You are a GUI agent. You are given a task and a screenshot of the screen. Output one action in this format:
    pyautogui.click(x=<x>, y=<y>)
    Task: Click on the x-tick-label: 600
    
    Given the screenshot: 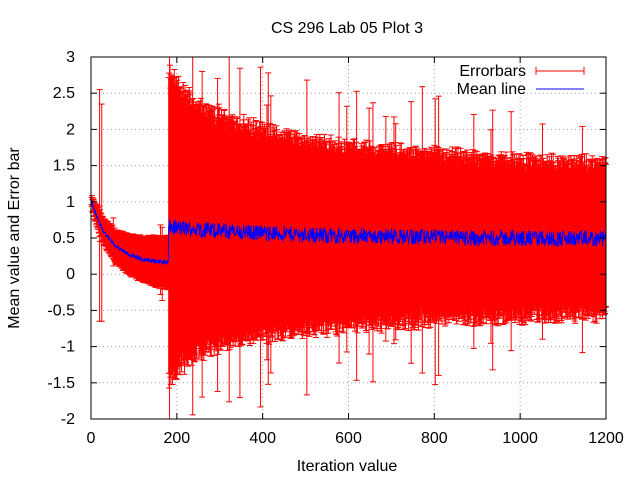 What is the action you would take?
    pyautogui.click(x=348, y=438)
    